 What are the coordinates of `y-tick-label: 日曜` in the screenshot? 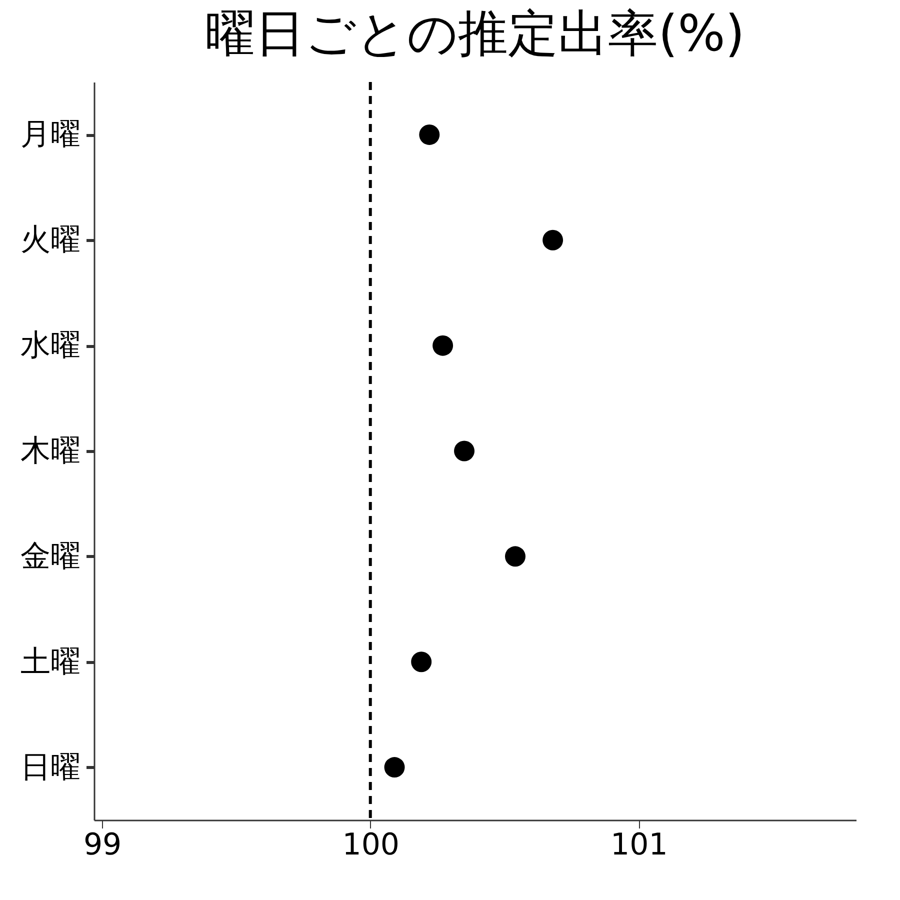 It's located at (50, 767).